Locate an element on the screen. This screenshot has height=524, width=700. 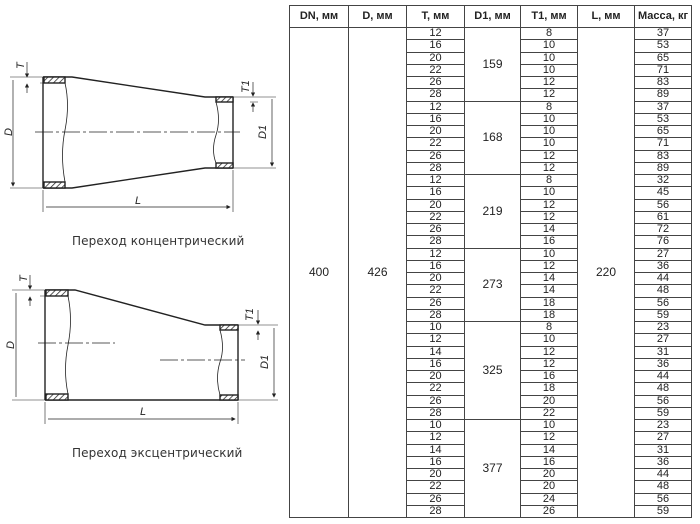
header-dn: DN, мм is located at coordinates (319, 16).